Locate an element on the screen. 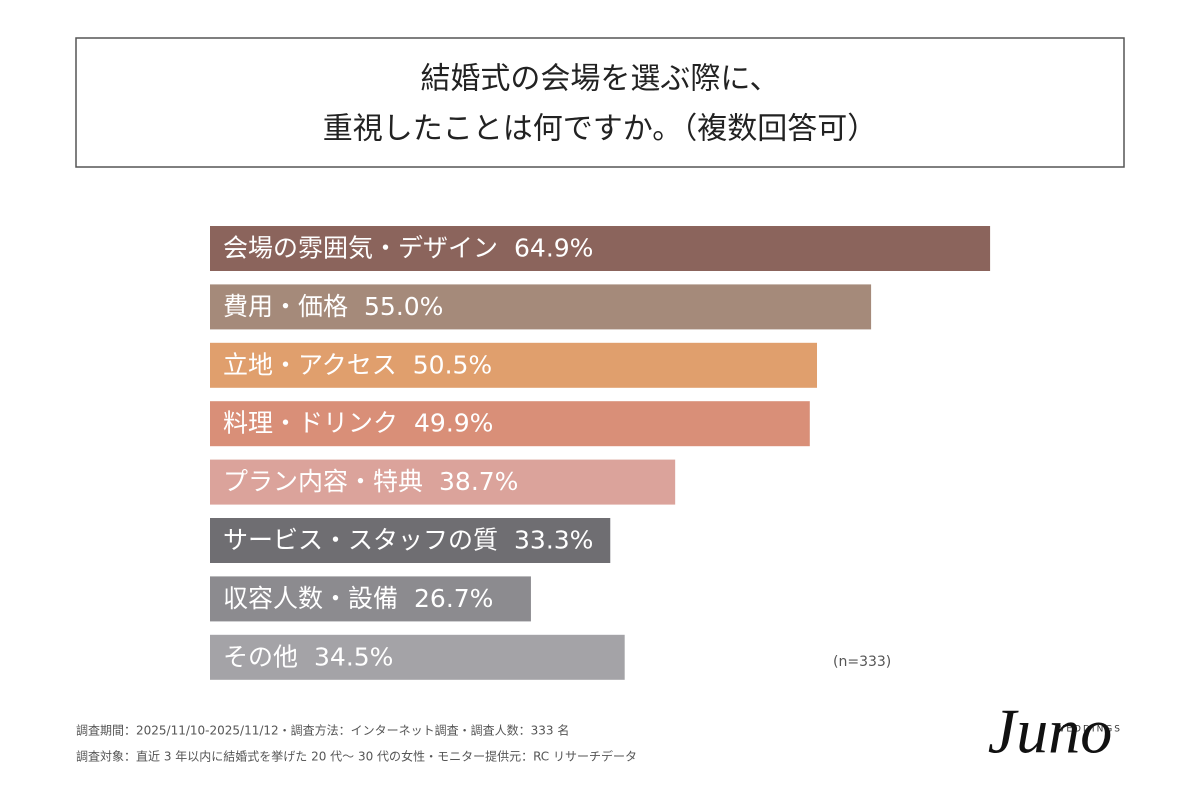 This screenshot has width=1200, height=804. bar-label: プラン内容・特典 38.7% is located at coordinates (370, 481).